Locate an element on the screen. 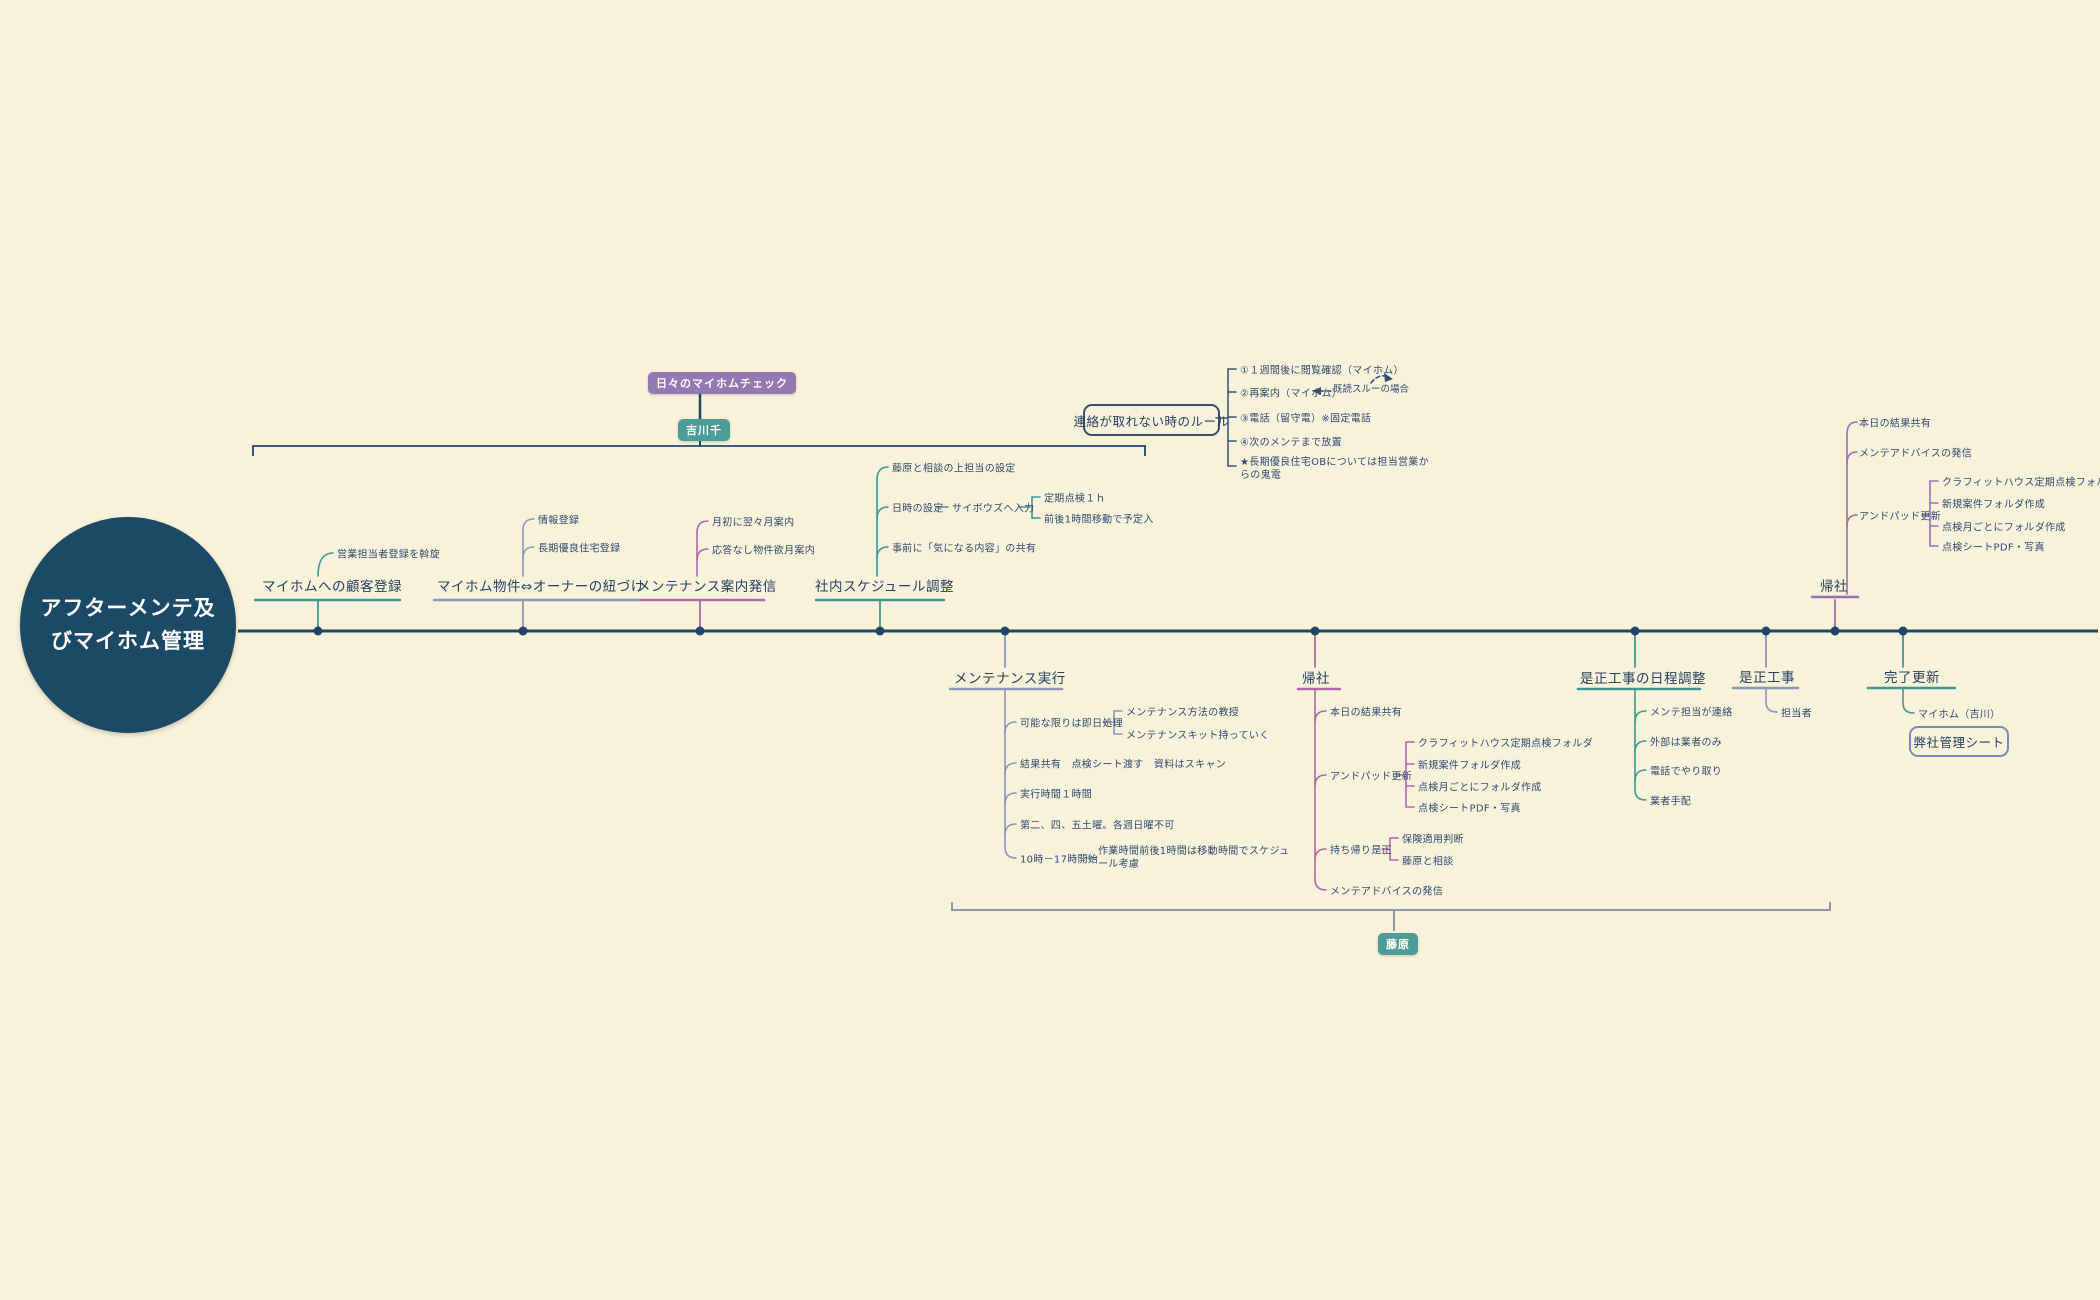 The height and width of the screenshot is (1300, 2100). leaf-rt-advice: メンテアドバイスの発信 is located at coordinates (1915, 454).